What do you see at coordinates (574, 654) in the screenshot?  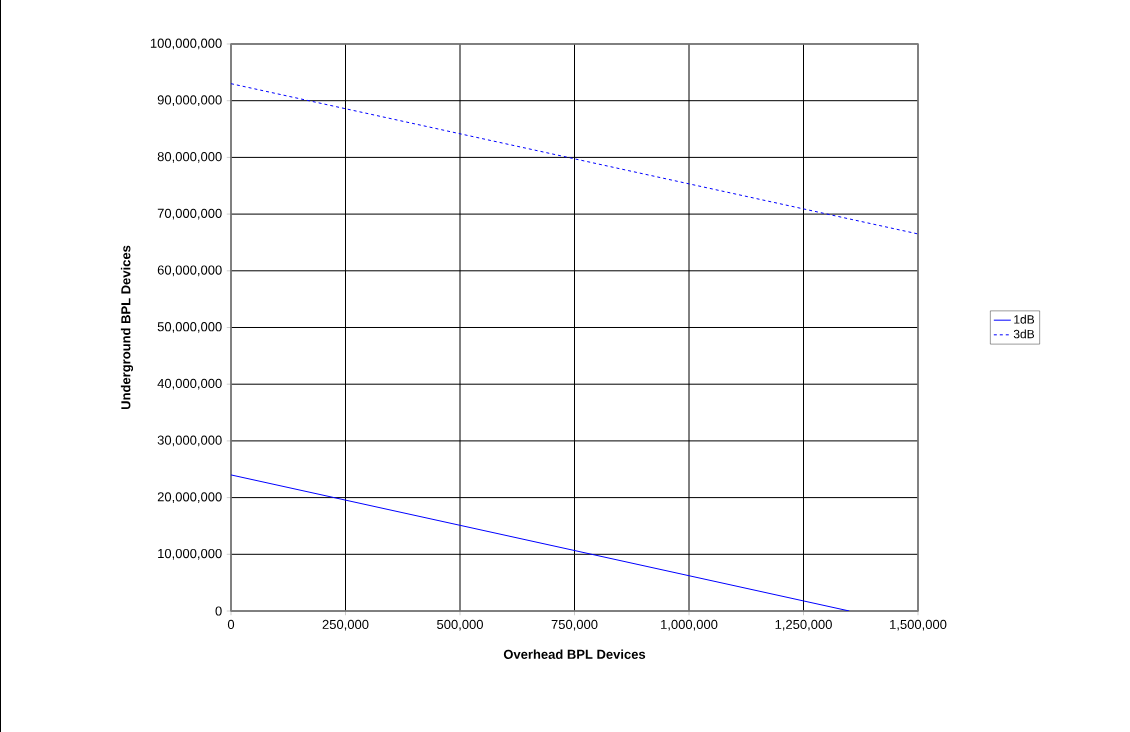 I see `x-axis-title: Overhead BPL Devices` at bounding box center [574, 654].